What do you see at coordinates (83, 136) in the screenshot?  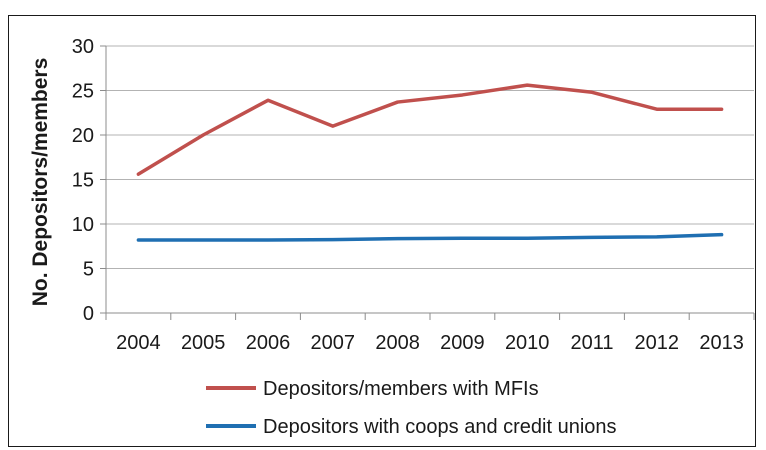 I see `y-tick-label: 20` at bounding box center [83, 136].